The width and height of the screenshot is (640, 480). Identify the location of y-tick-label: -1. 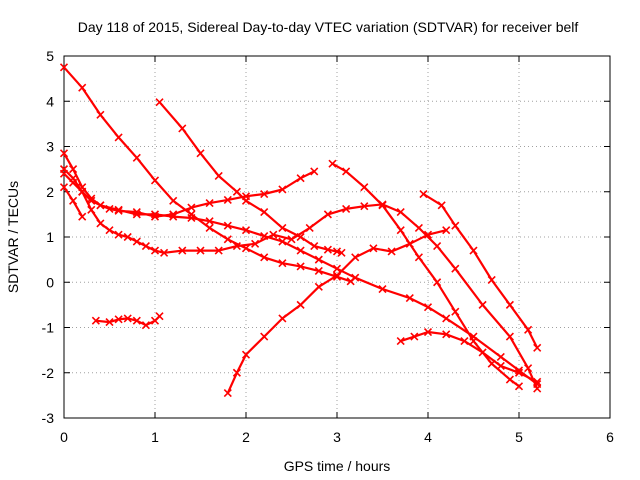
(48, 328).